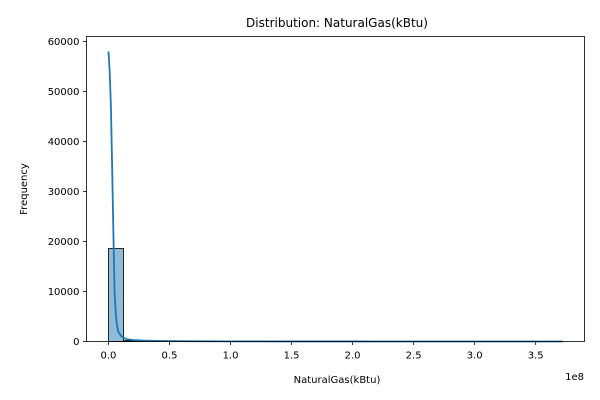  Describe the element at coordinates (64, 142) in the screenshot. I see `y-tick-label-4: 40000` at that location.